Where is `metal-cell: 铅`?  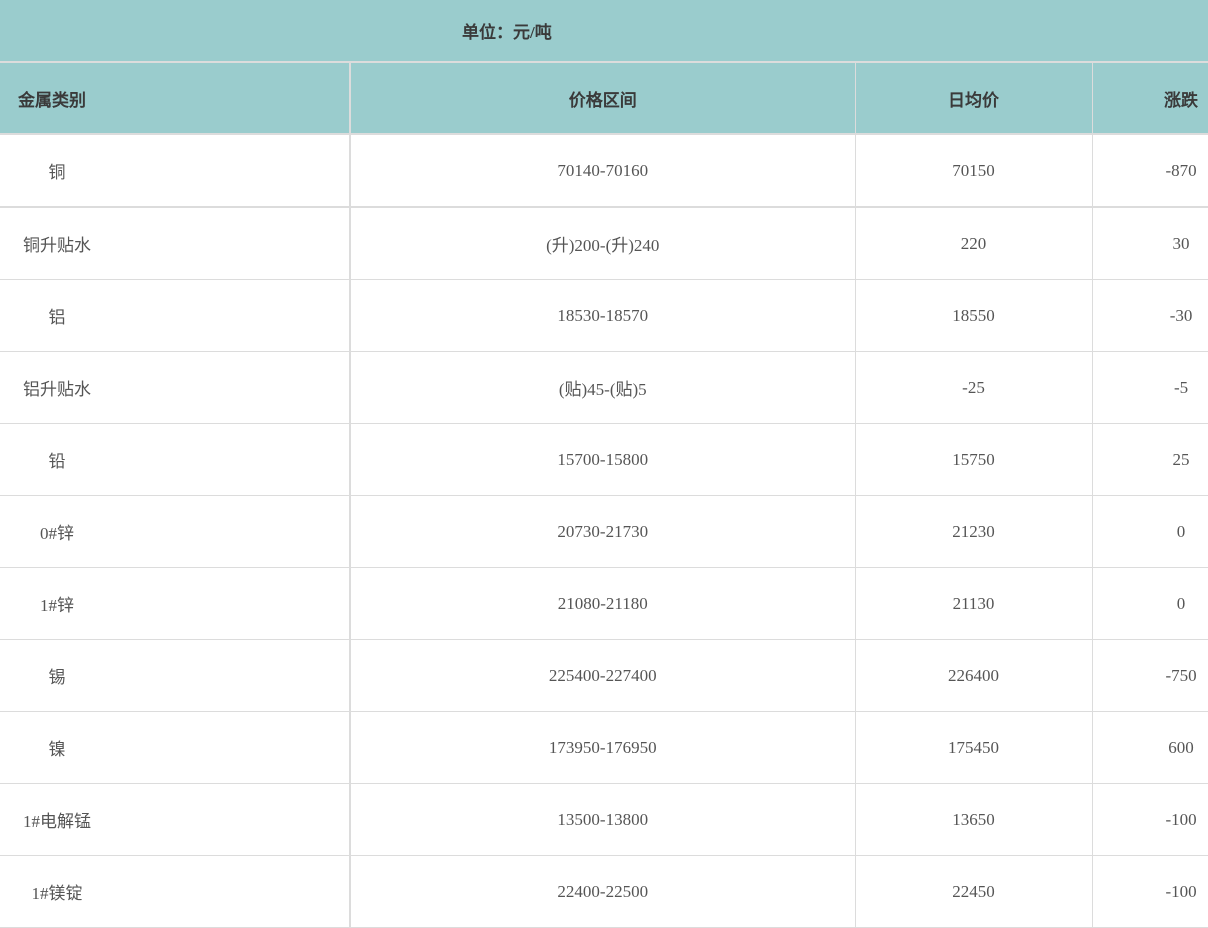
metal-cell: 铅 is located at coordinates (175, 459).